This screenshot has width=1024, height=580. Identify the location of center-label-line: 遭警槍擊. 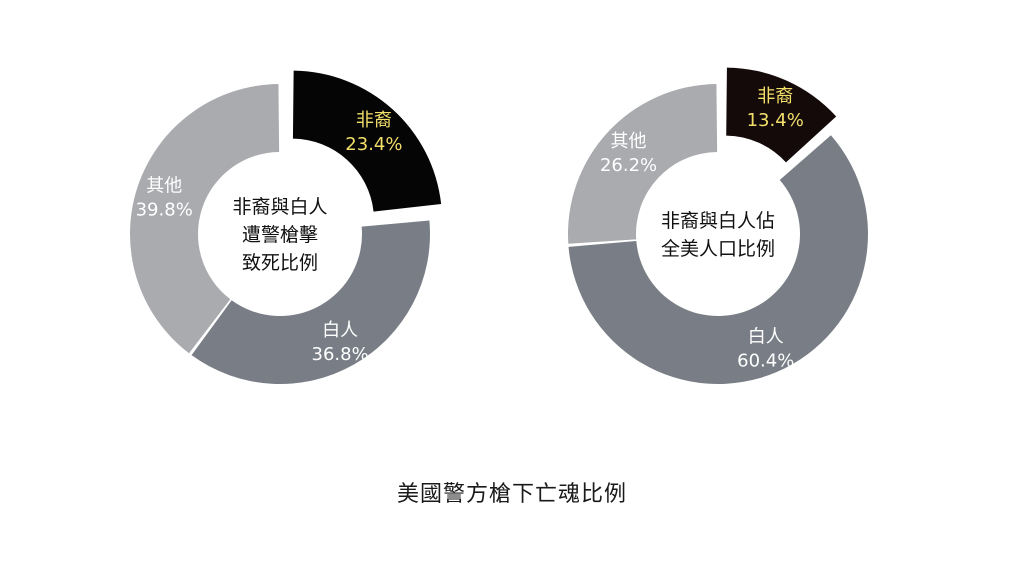
(280, 235).